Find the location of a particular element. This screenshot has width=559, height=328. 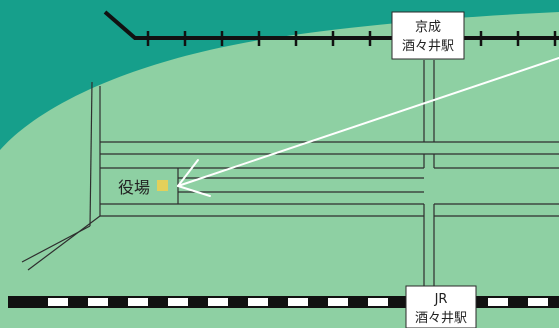

keisei-ties is located at coordinates (351, 38).